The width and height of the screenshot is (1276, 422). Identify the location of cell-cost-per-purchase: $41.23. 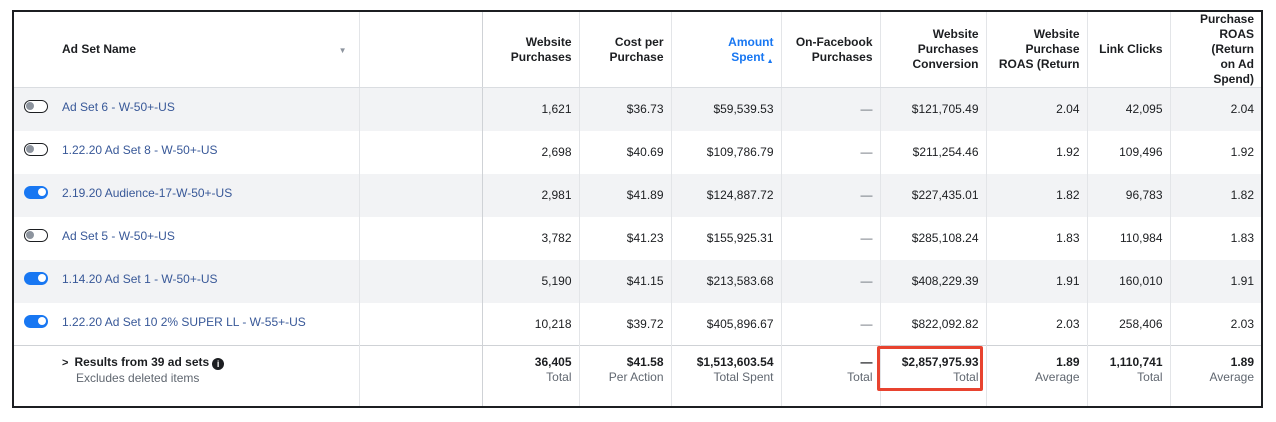
(625, 238).